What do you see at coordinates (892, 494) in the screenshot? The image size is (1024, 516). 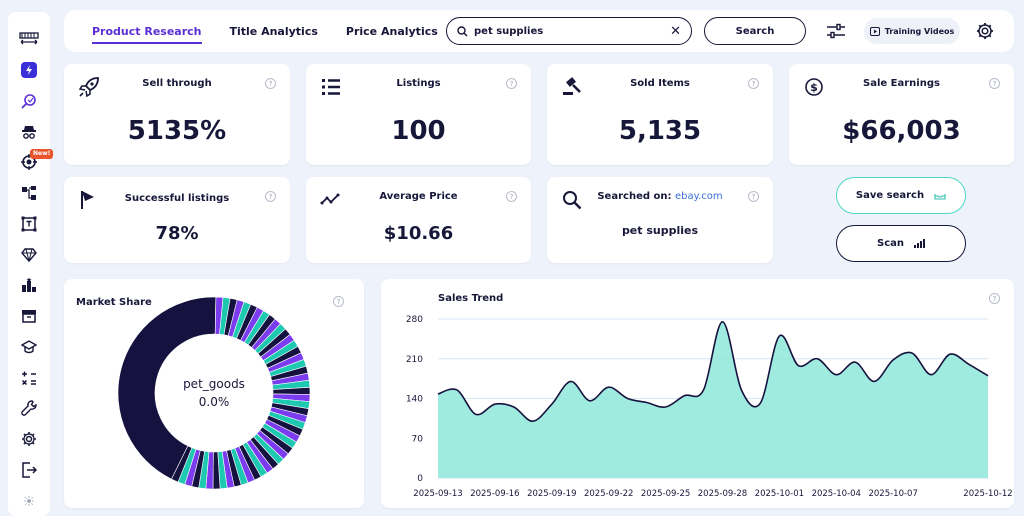 I see `x-tick-label: 2025-10-07` at bounding box center [892, 494].